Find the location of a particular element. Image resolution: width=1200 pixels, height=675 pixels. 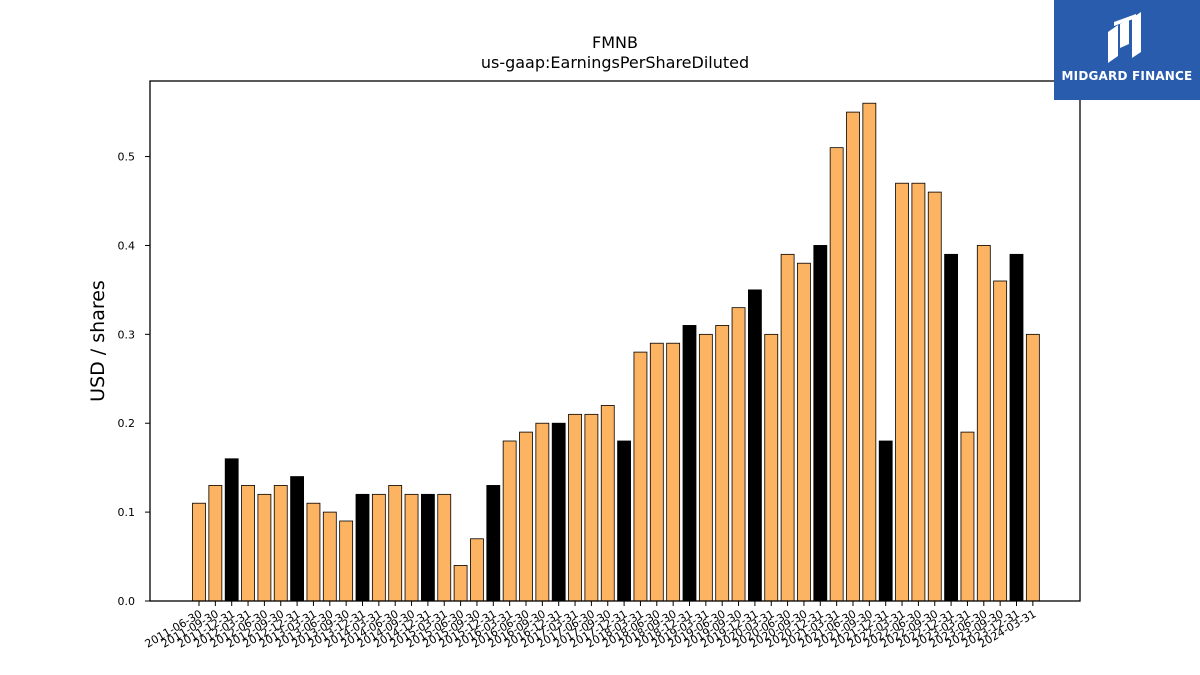

y-tick-label: 0.1 is located at coordinates (127, 512).